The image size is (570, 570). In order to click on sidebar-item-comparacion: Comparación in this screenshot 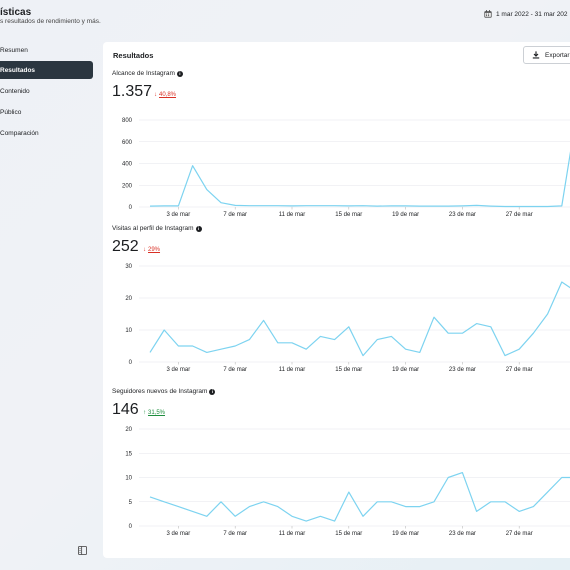, I will do `click(46, 133)`.